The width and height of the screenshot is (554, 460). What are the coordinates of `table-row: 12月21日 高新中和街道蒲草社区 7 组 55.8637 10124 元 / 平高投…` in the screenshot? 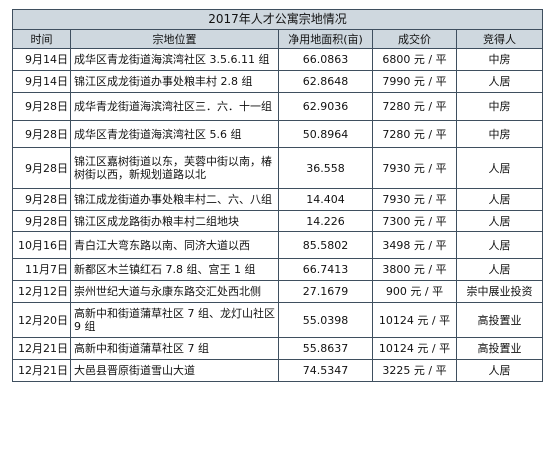 It's located at (277, 348).